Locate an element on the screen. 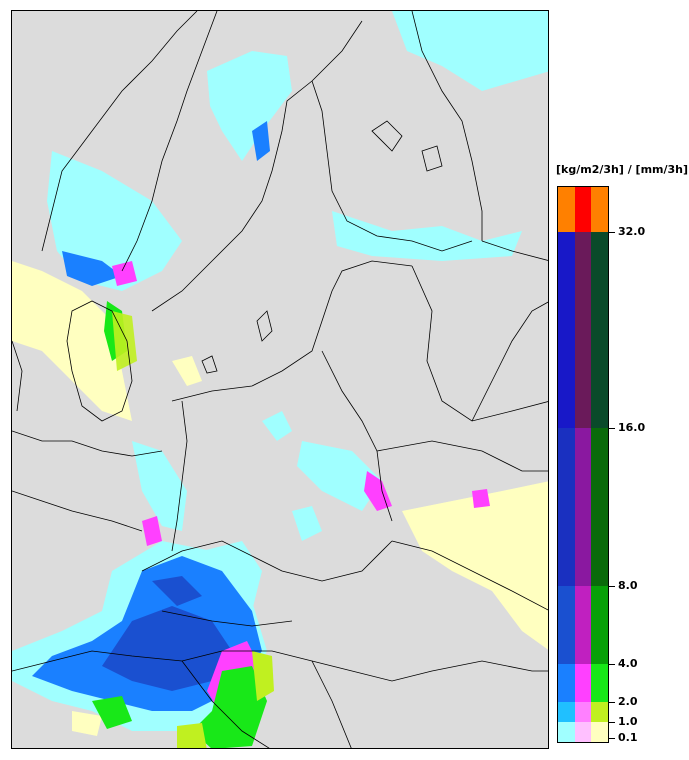 The height and width of the screenshot is (760, 689). legend-unit-label: [kg/m2/3h] / [mm/3h] is located at coordinates (622, 169).